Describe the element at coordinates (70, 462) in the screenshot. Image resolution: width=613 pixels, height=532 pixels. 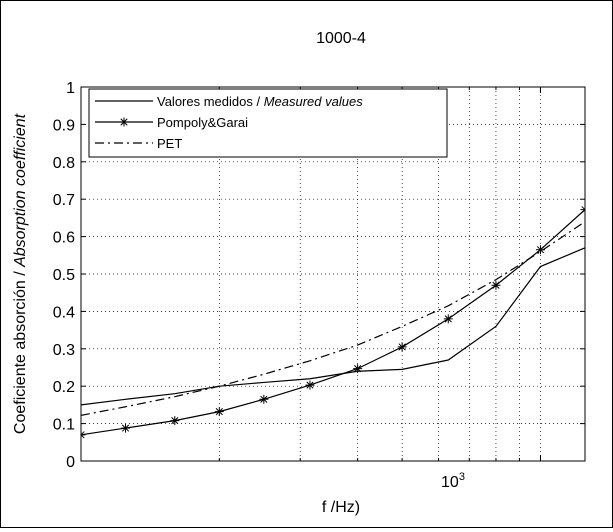
I see `y-tick-label: 0` at that location.